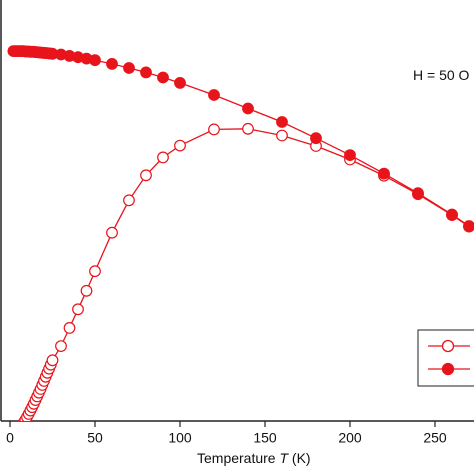 Image resolution: width=474 pixels, height=474 pixels. I want to click on x-ticks: 0 50 100 150 200 250, so click(226, 433).